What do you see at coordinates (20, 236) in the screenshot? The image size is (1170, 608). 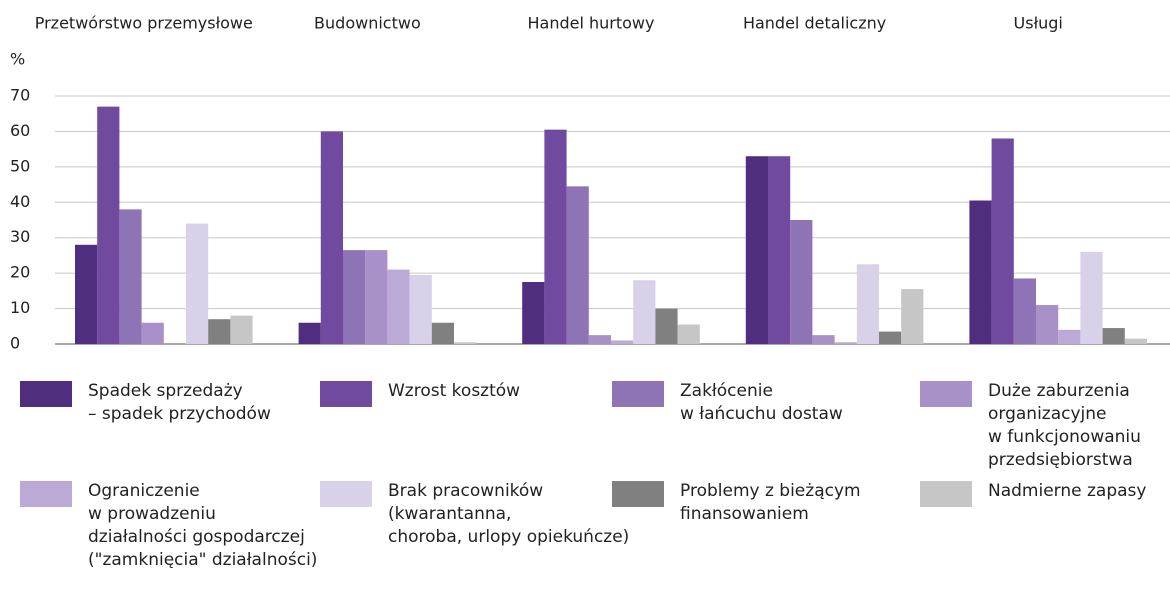 I see `y-tick-label: 30` at bounding box center [20, 236].